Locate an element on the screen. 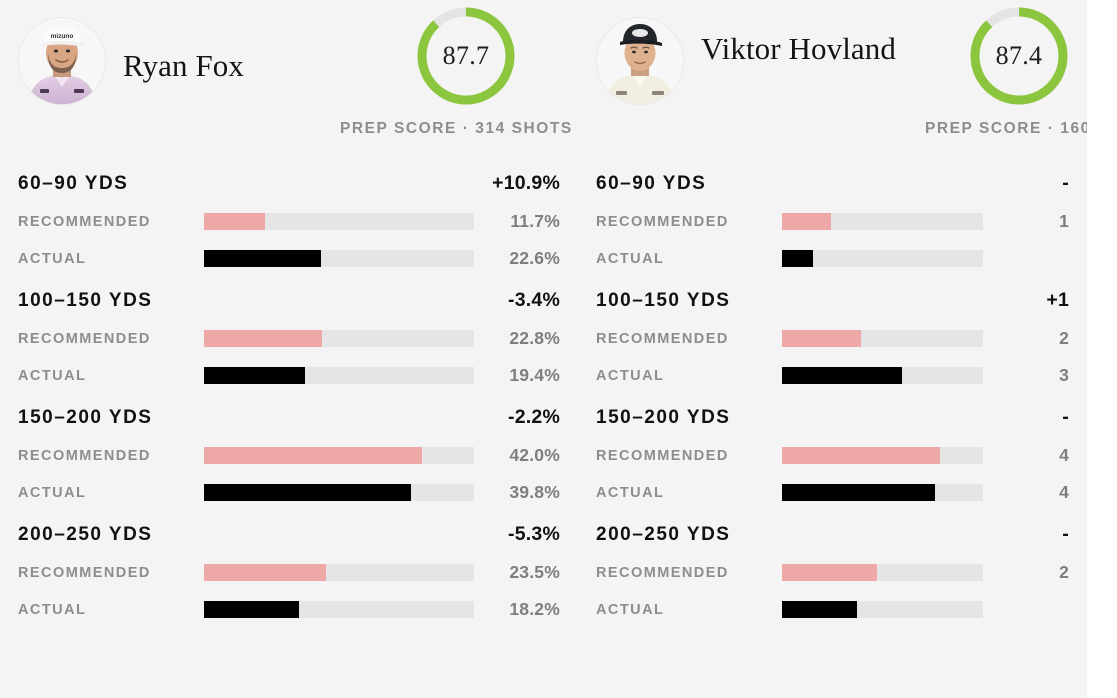  recommended-value: 22.8% is located at coordinates (534, 338).